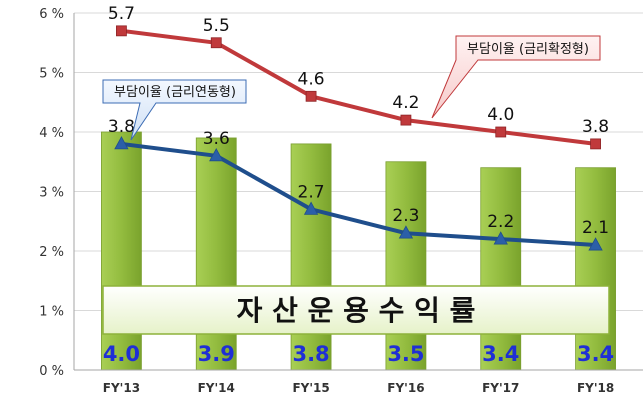 The image size is (643, 402). What do you see at coordinates (51, 133) in the screenshot?
I see `y-tick-label: 4 %` at bounding box center [51, 133].